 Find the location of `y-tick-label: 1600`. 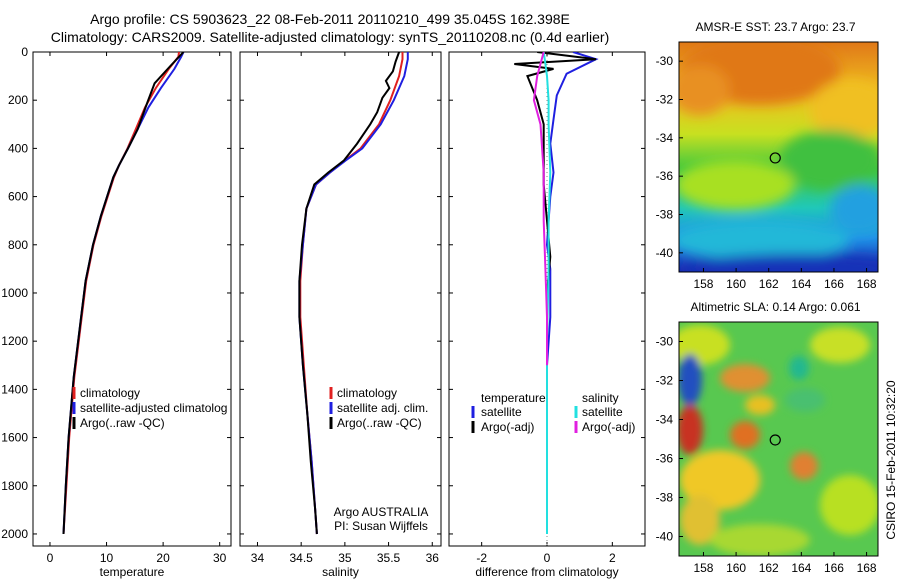

y-tick-label: 1600 is located at coordinates (14, 438).